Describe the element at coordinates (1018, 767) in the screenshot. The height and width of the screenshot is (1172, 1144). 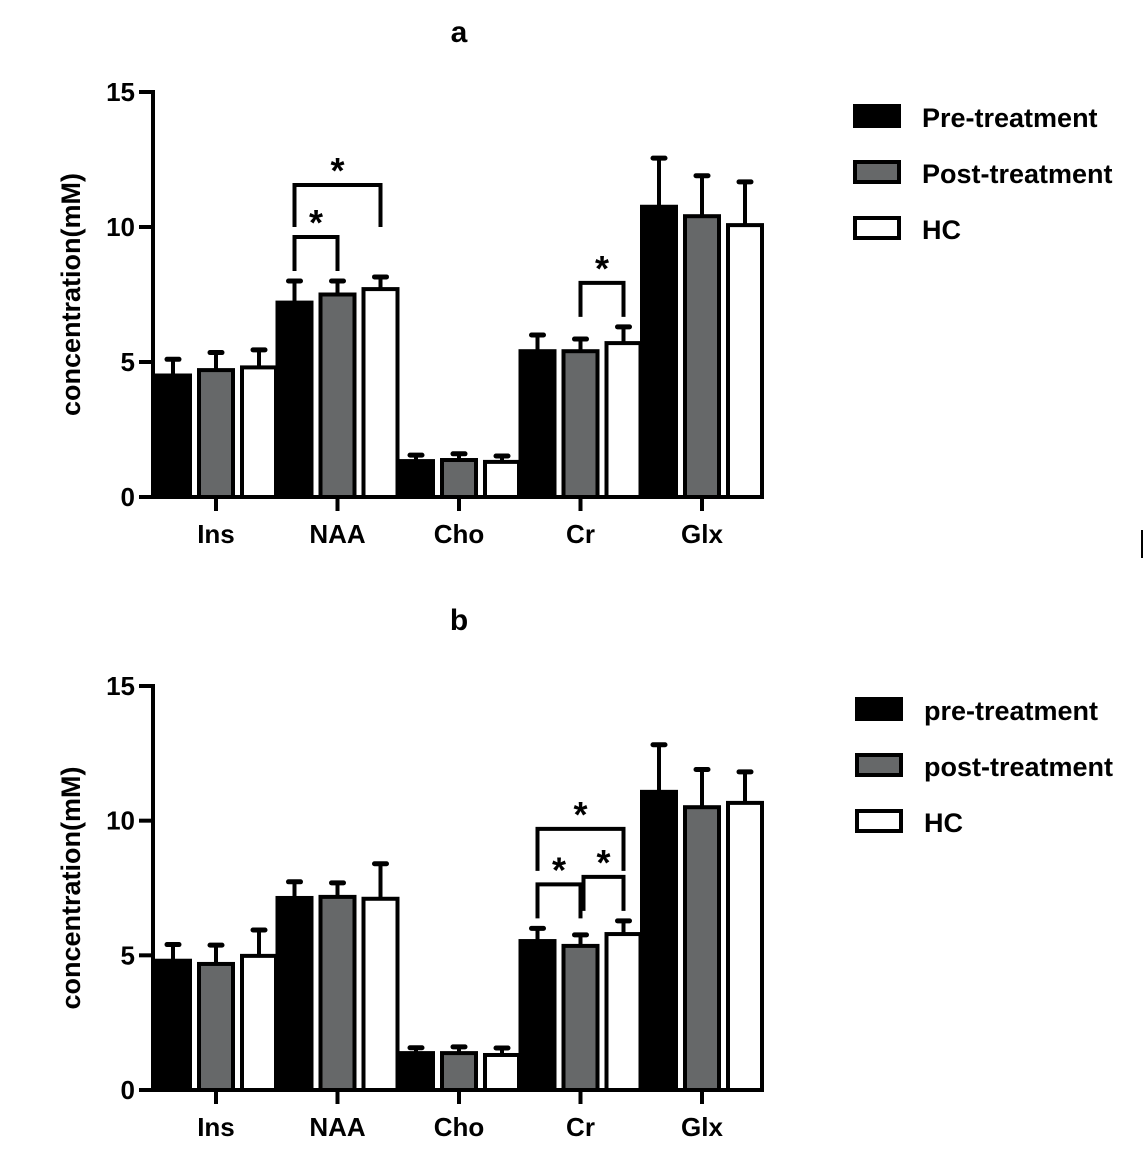
I see `legend-label: post-treatment` at that location.